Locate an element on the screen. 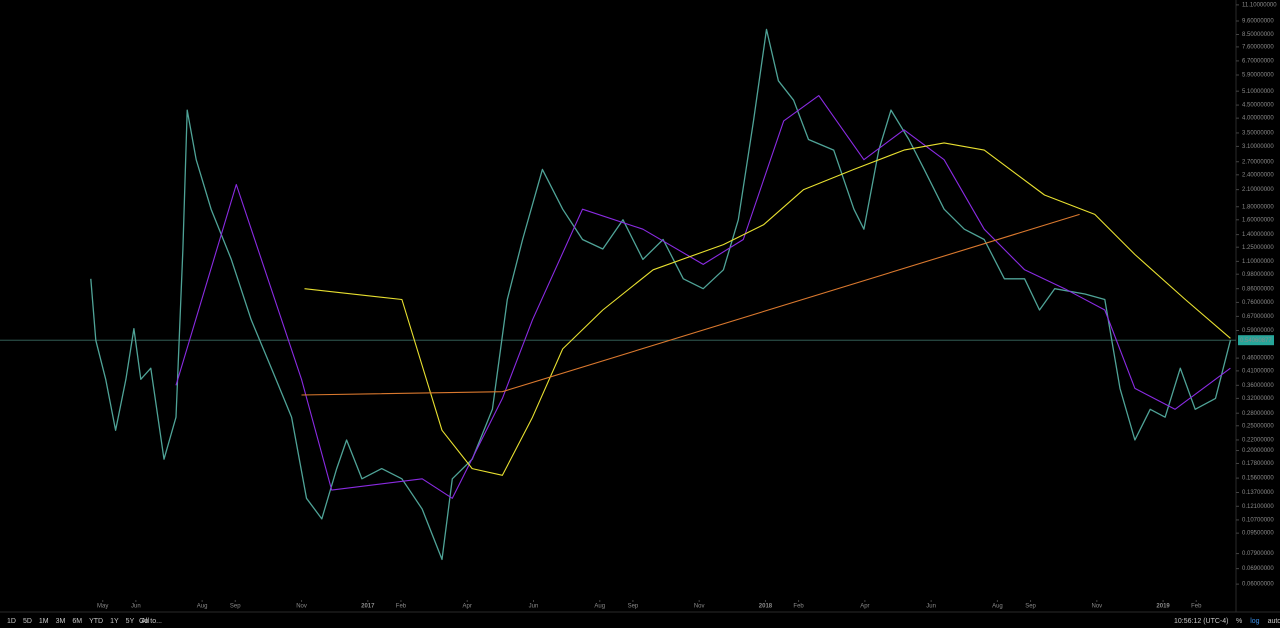  x-tick-label: 2018 is located at coordinates (766, 607).